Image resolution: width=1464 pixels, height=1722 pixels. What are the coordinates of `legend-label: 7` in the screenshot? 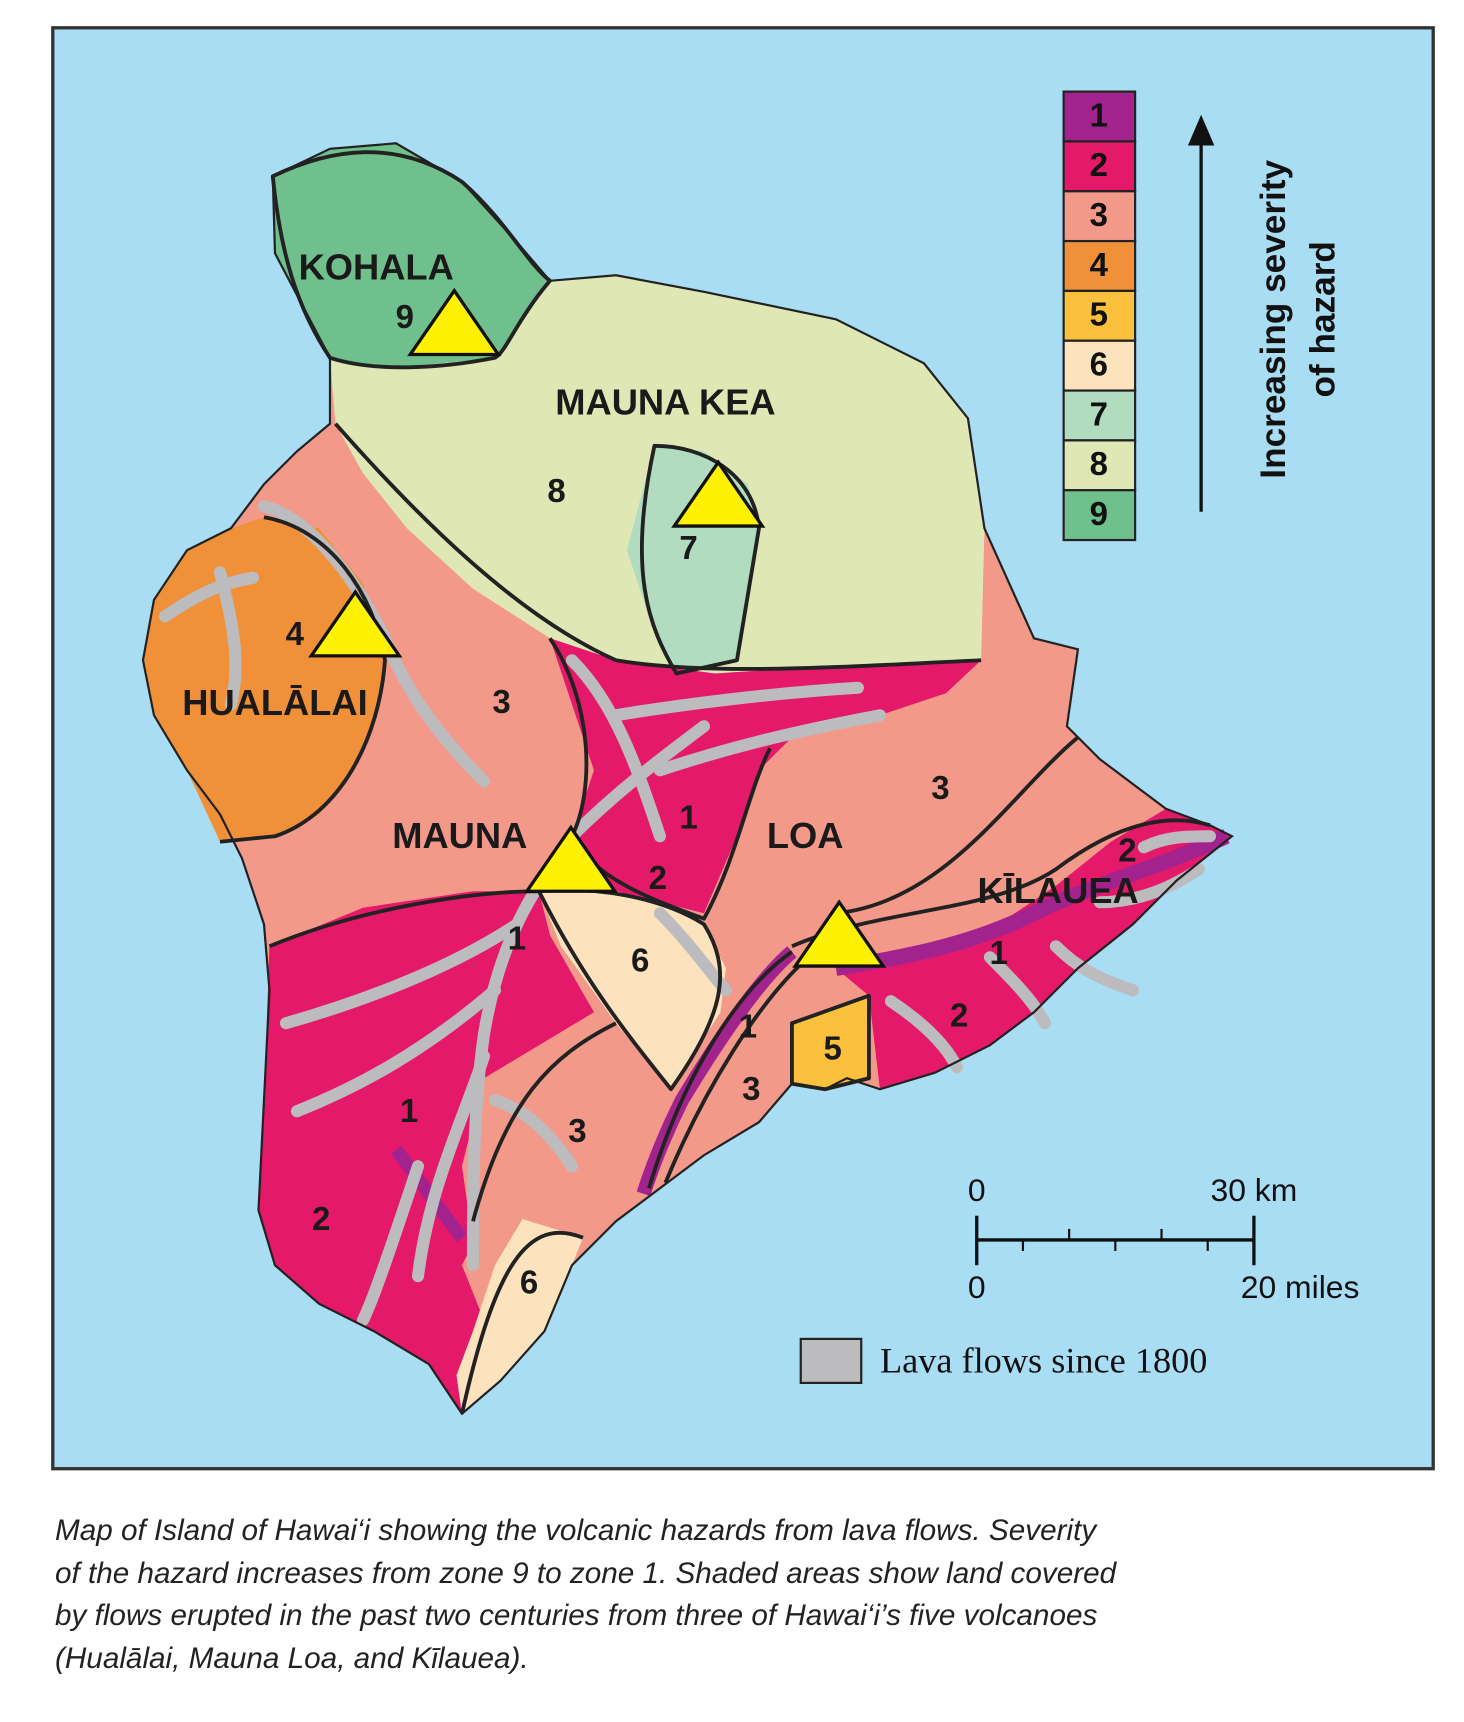 It's located at (1099, 413).